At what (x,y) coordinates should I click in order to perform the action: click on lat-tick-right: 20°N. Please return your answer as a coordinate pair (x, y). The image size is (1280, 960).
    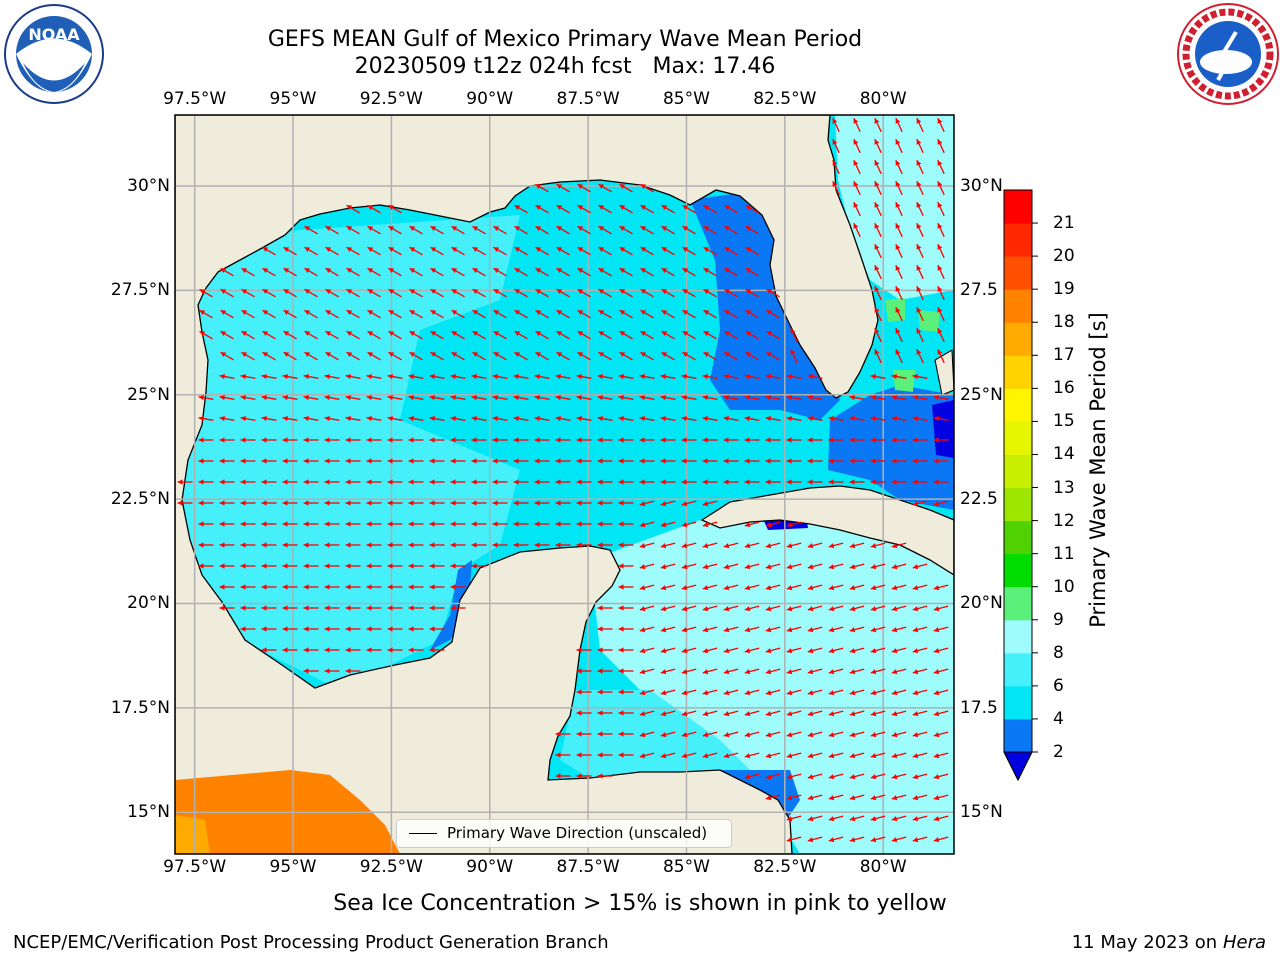
    Looking at the image, I should click on (981, 603).